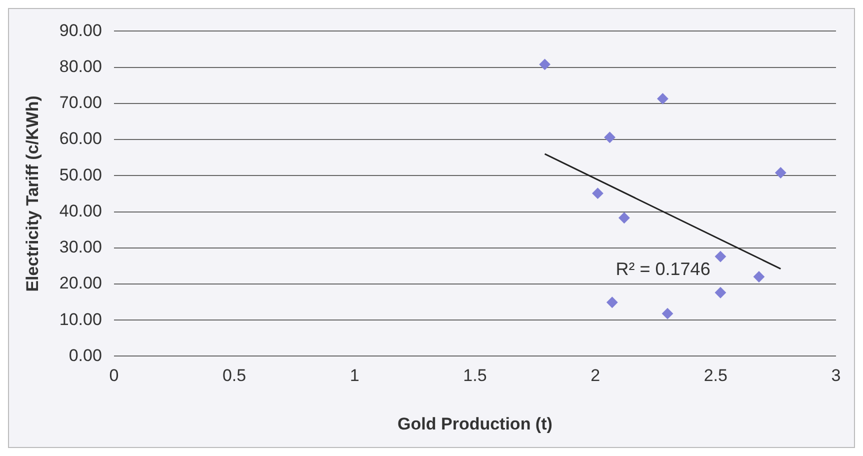  What do you see at coordinates (80, 247) in the screenshot?
I see `y-tick-label: 30.00` at bounding box center [80, 247].